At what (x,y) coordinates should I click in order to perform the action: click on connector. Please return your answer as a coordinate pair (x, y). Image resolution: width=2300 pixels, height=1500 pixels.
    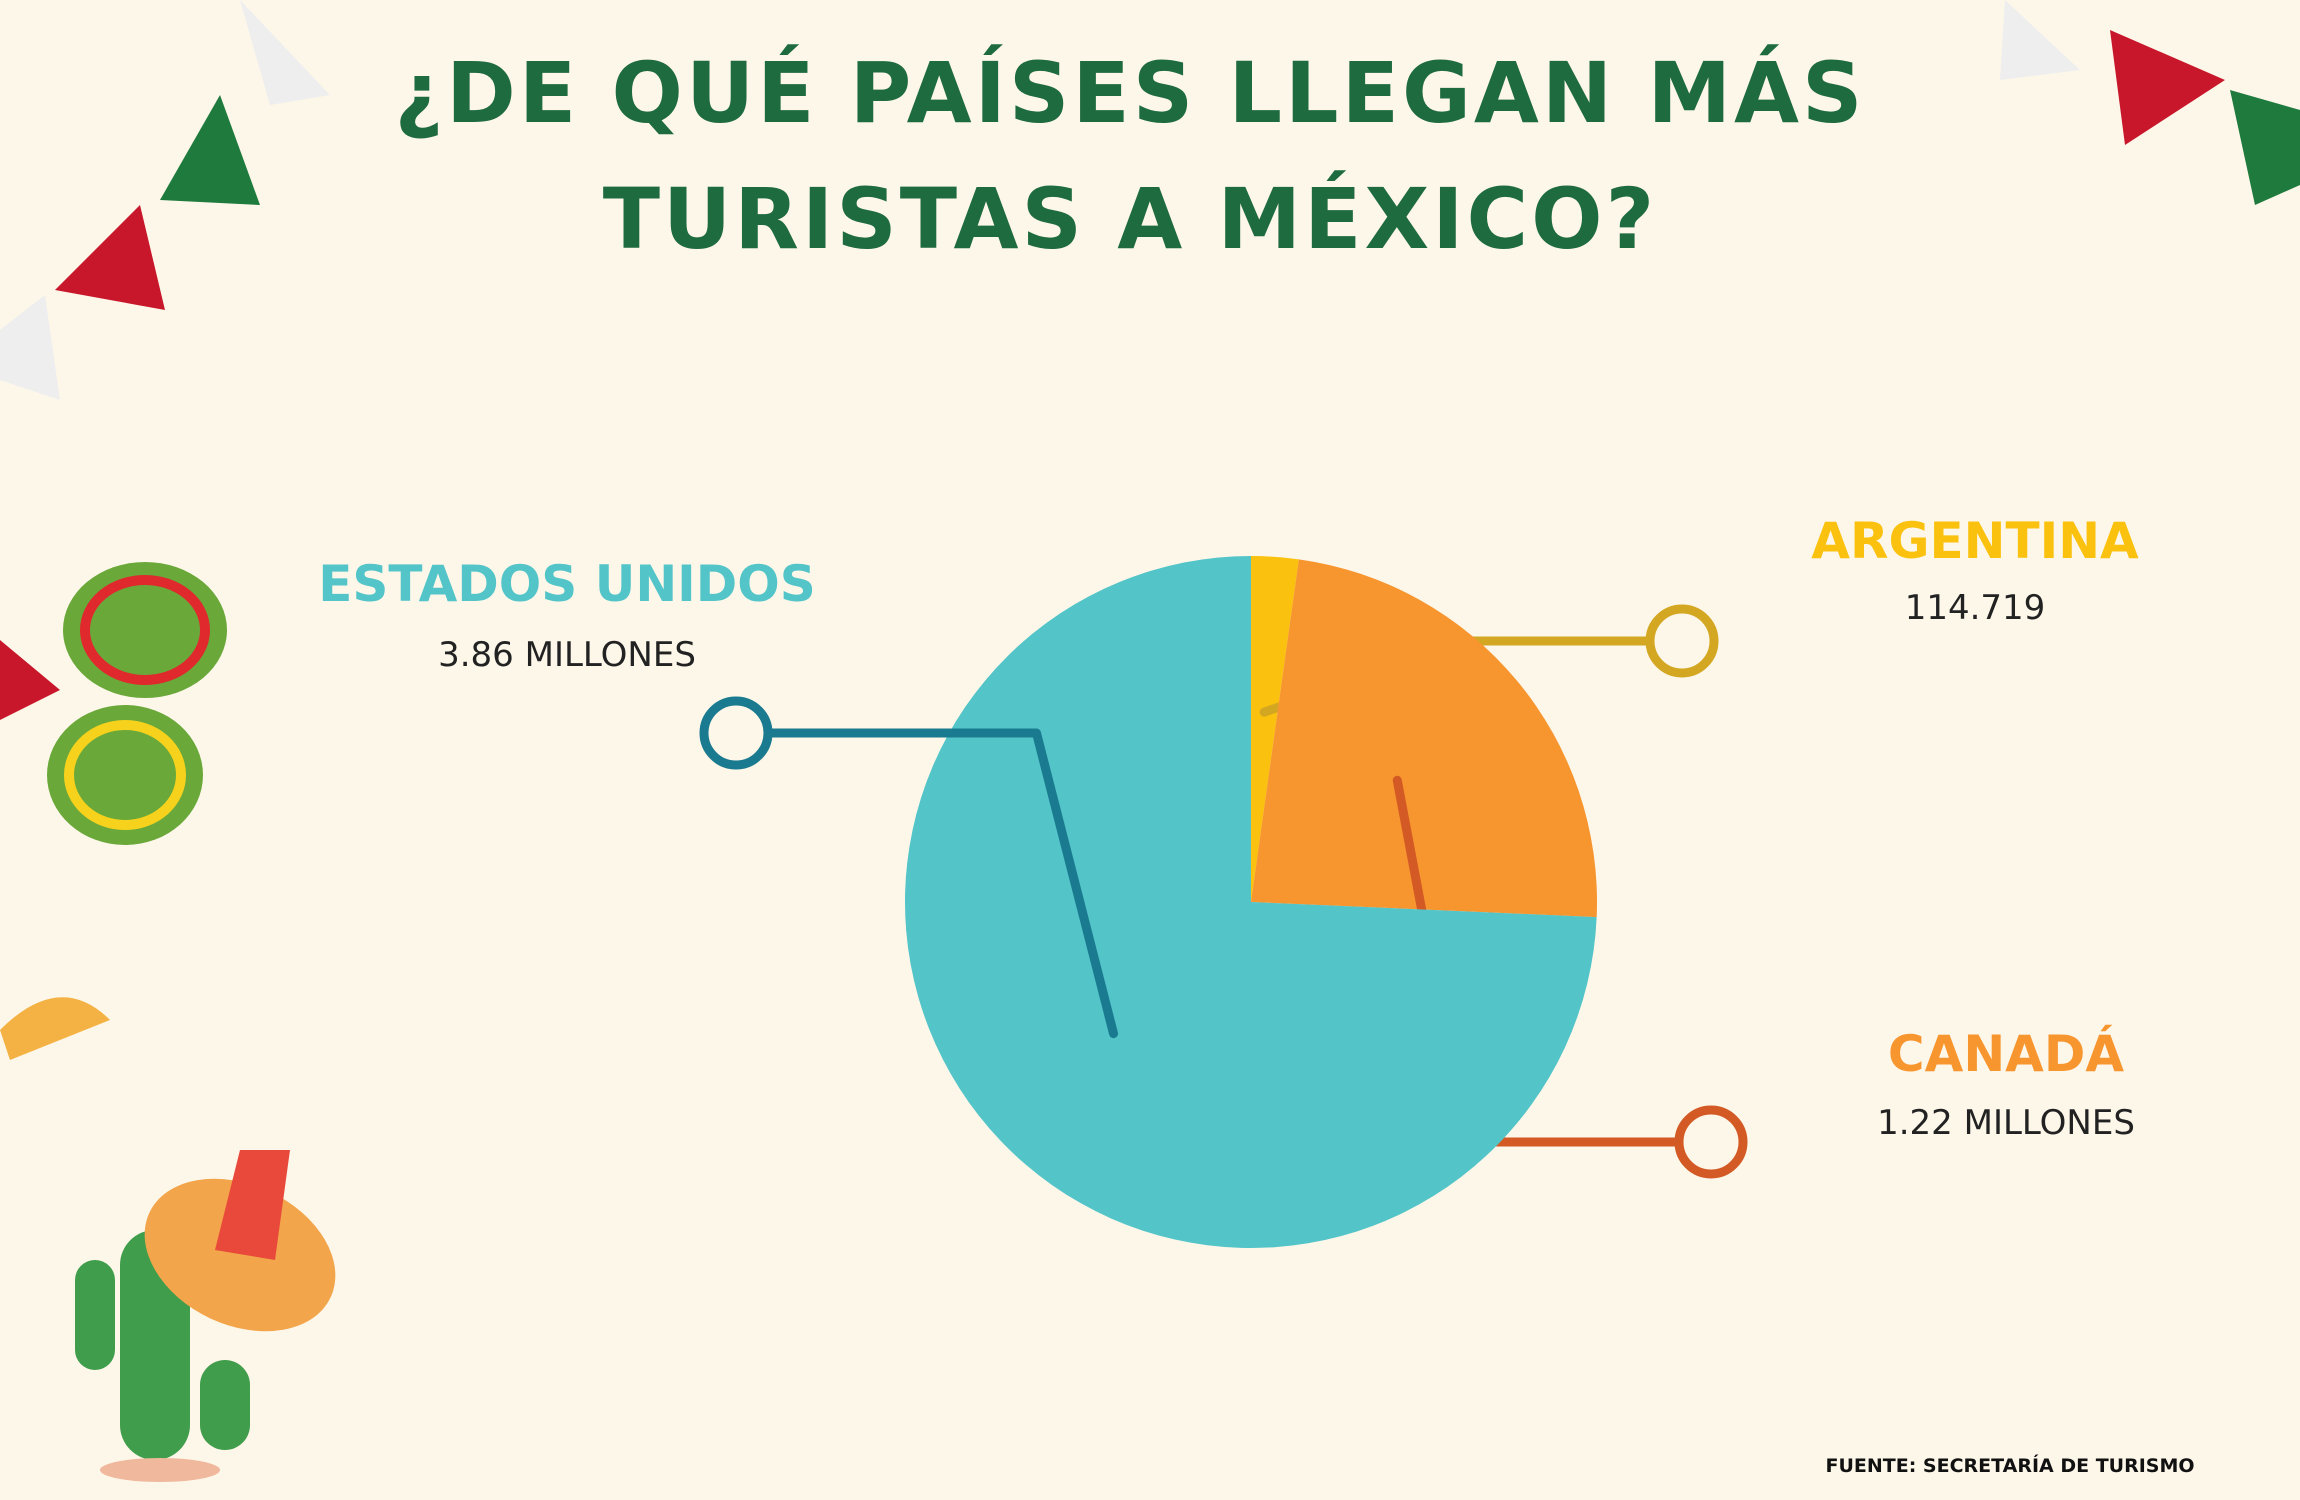
    Looking at the image, I should click on (941, 883).